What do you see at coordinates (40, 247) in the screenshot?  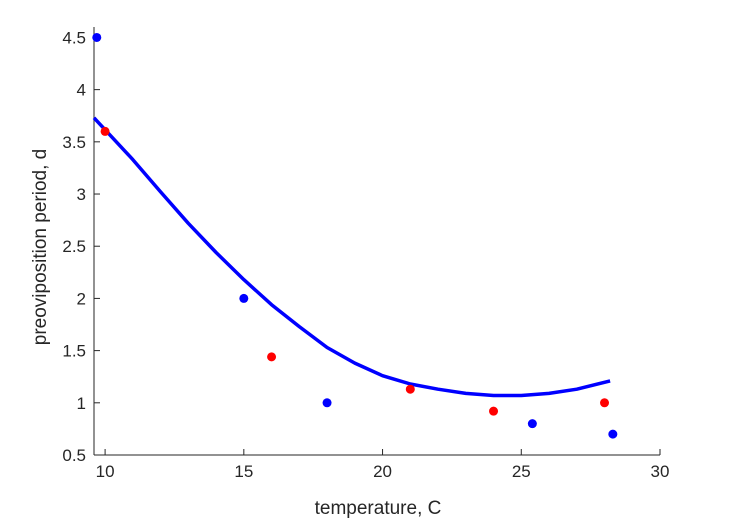 I see `y-axis-label: preoviposition period, d` at bounding box center [40, 247].